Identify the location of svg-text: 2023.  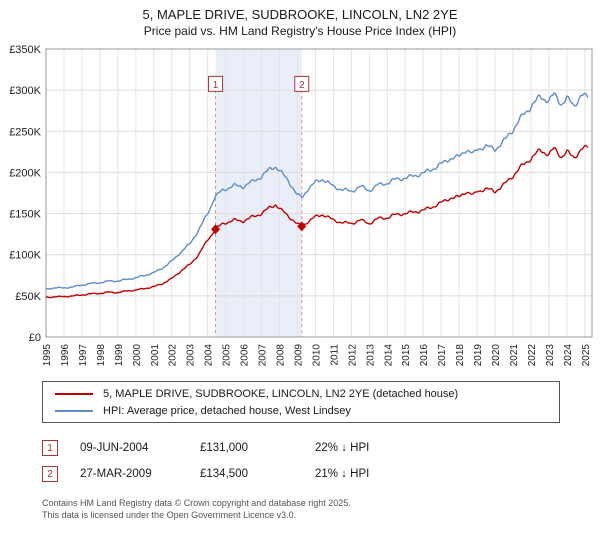
(550, 355).